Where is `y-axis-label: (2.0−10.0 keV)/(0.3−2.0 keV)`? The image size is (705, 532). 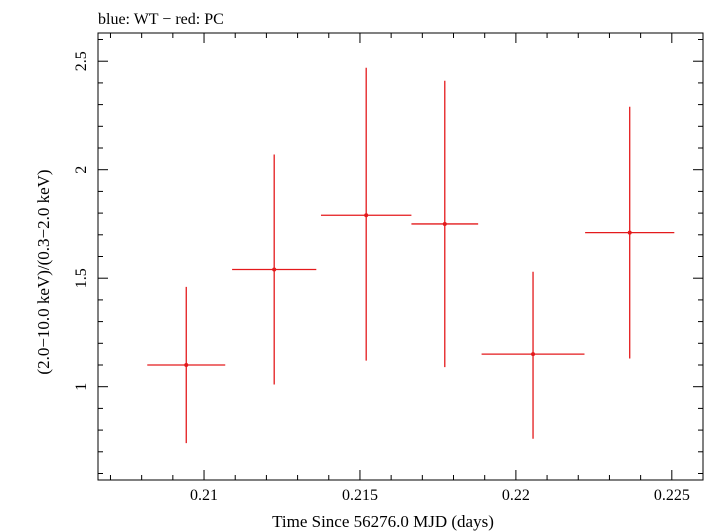 y-axis-label: (2.0−10.0 keV)/(0.3−2.0 keV) is located at coordinates (43, 271).